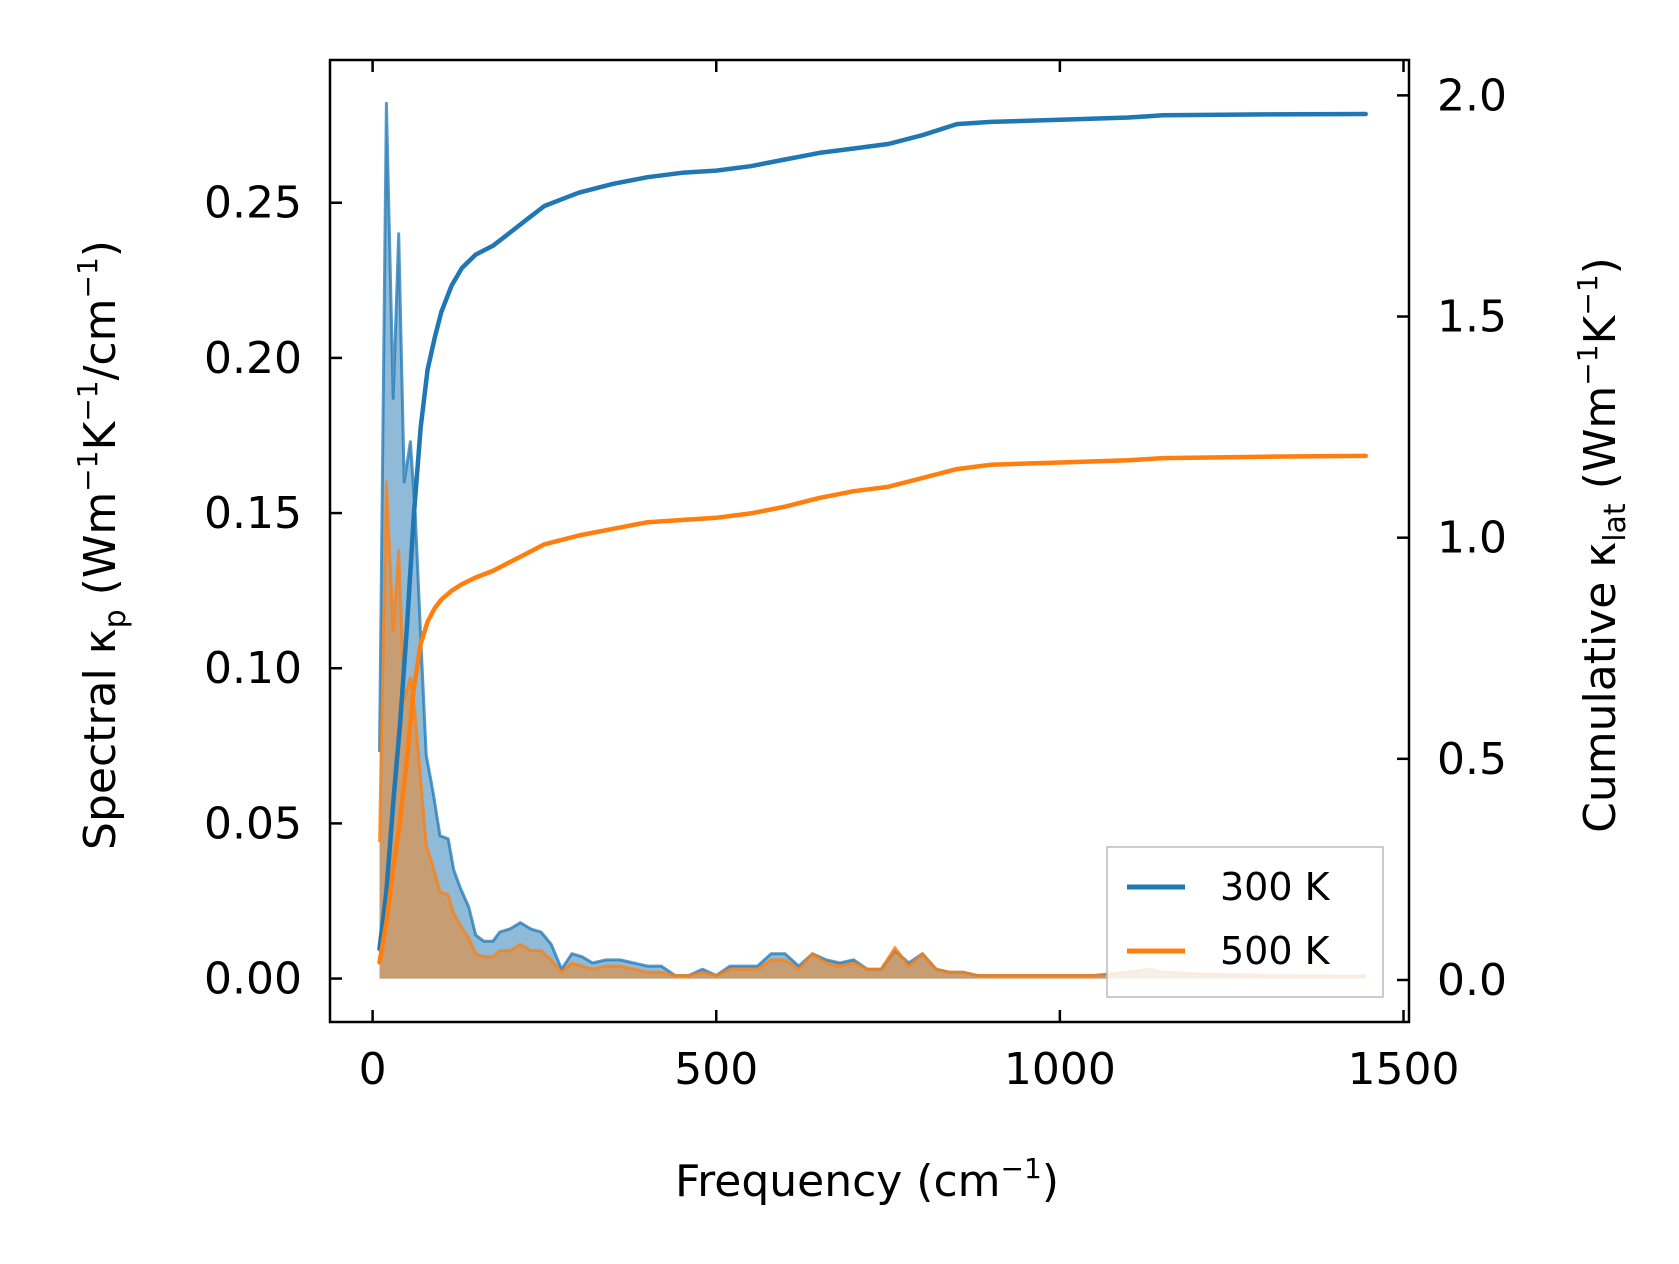 Image resolution: width=1679 pixels, height=1264 pixels. Describe the element at coordinates (253, 823) in the screenshot. I see `y-left-tick-label: 0.05` at that location.